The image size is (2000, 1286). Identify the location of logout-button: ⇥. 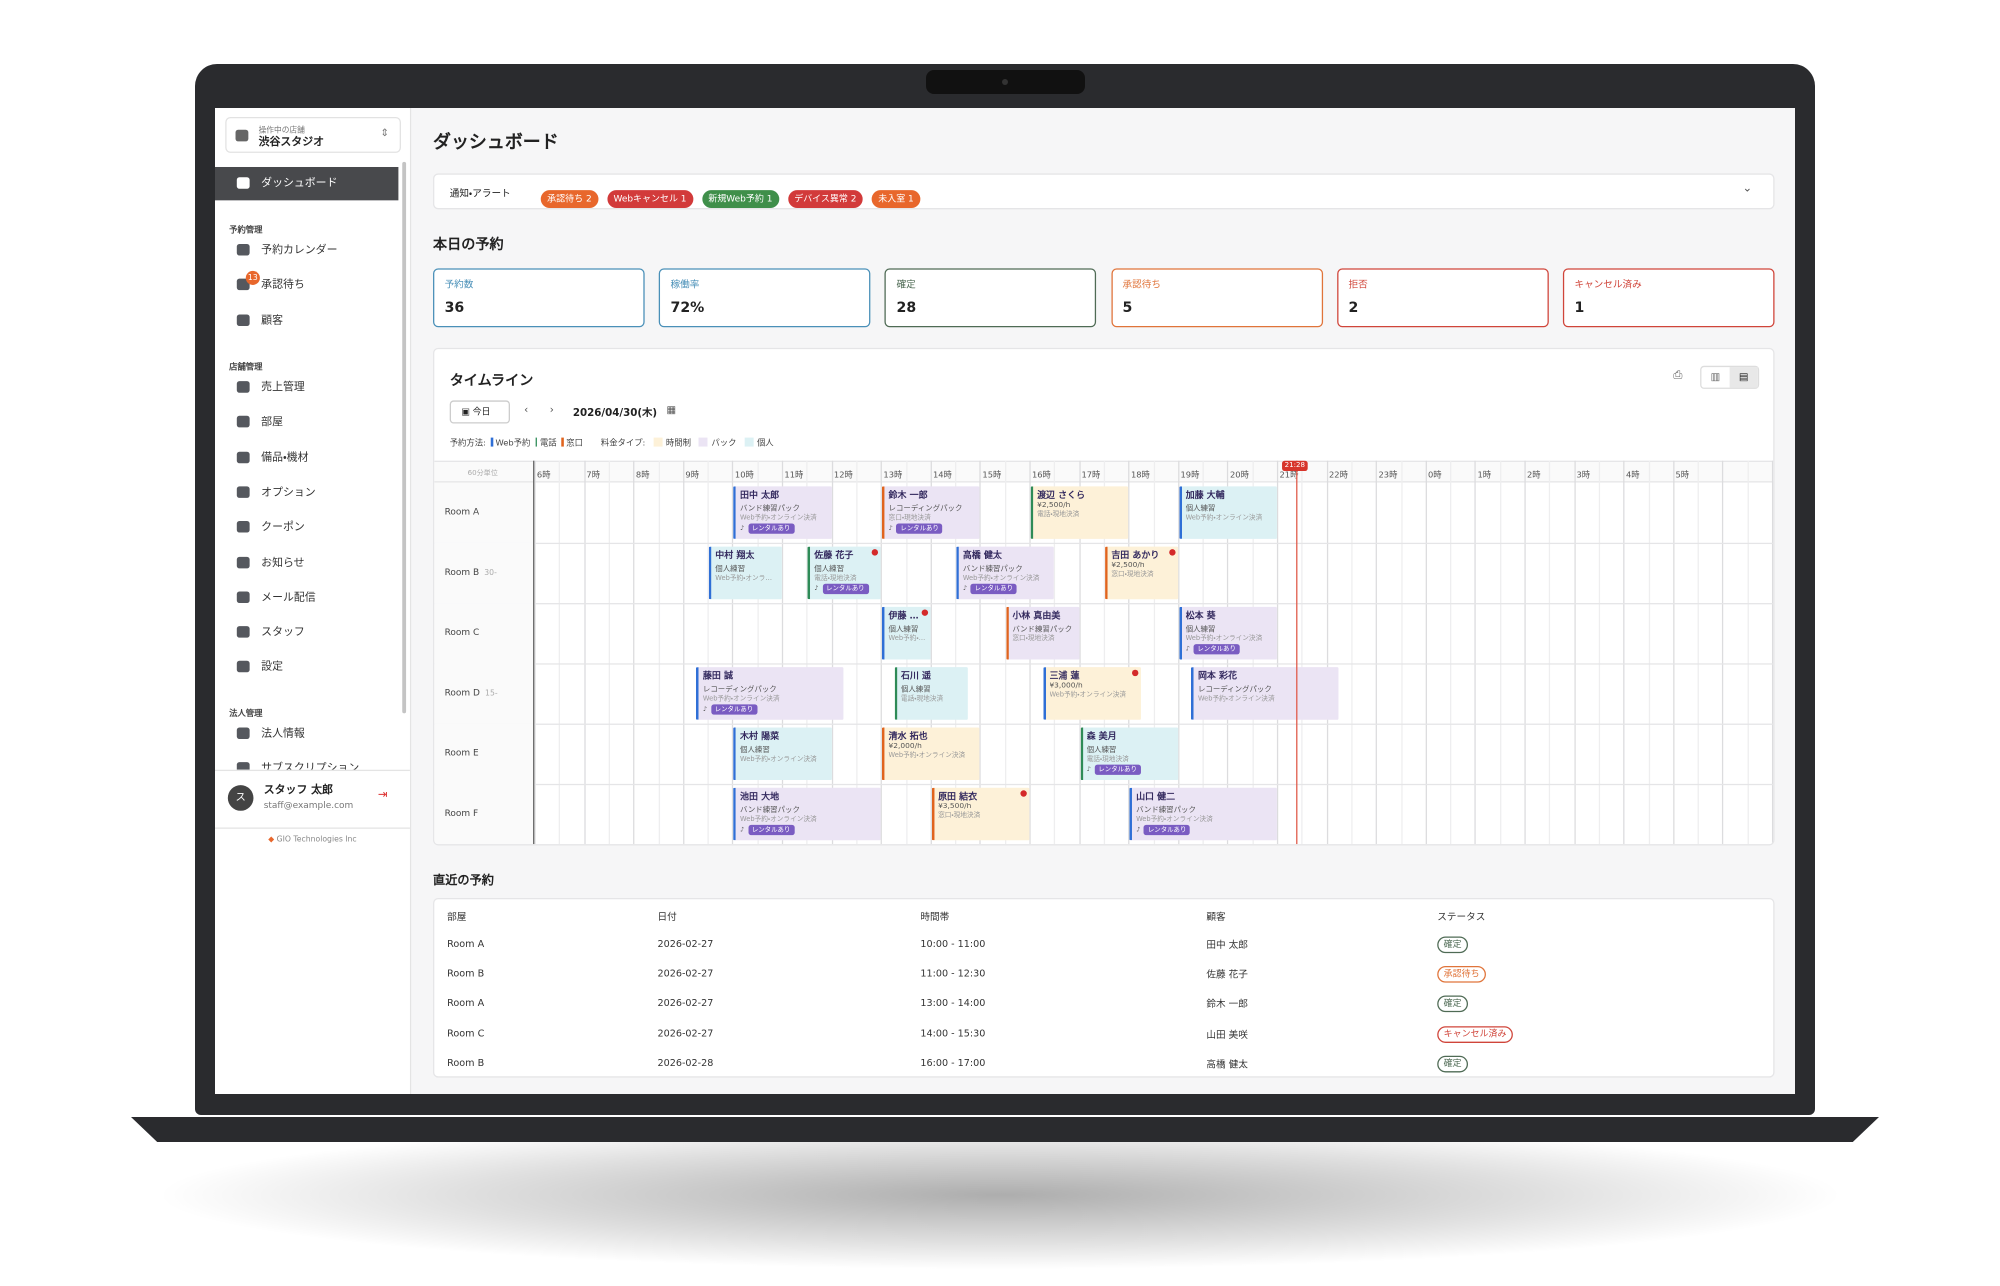
(382, 795).